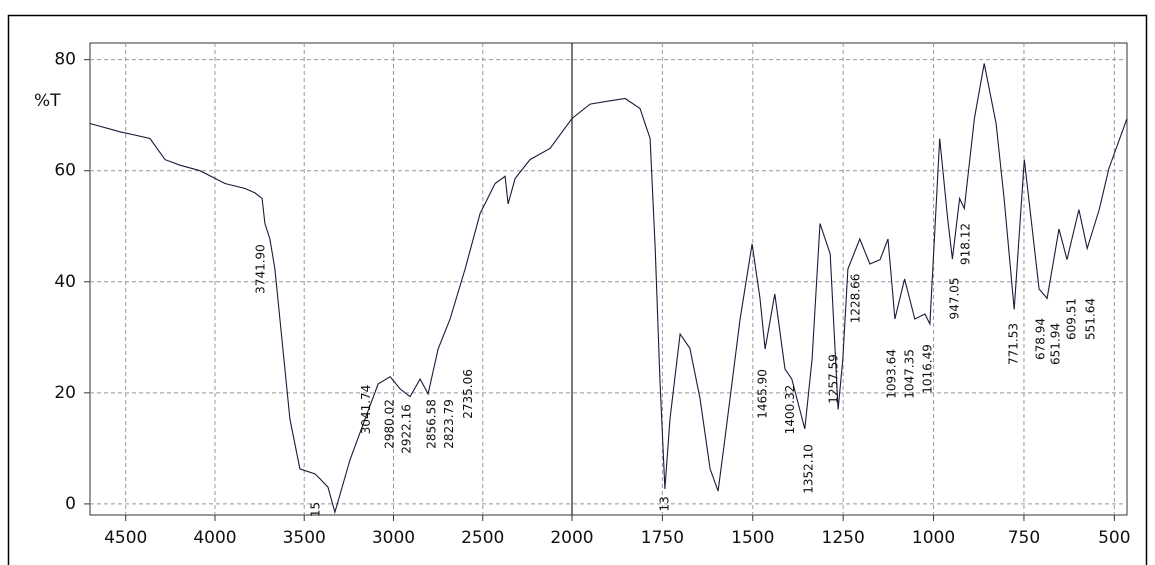  I want to click on peak-label: 947.05, so click(955, 298).